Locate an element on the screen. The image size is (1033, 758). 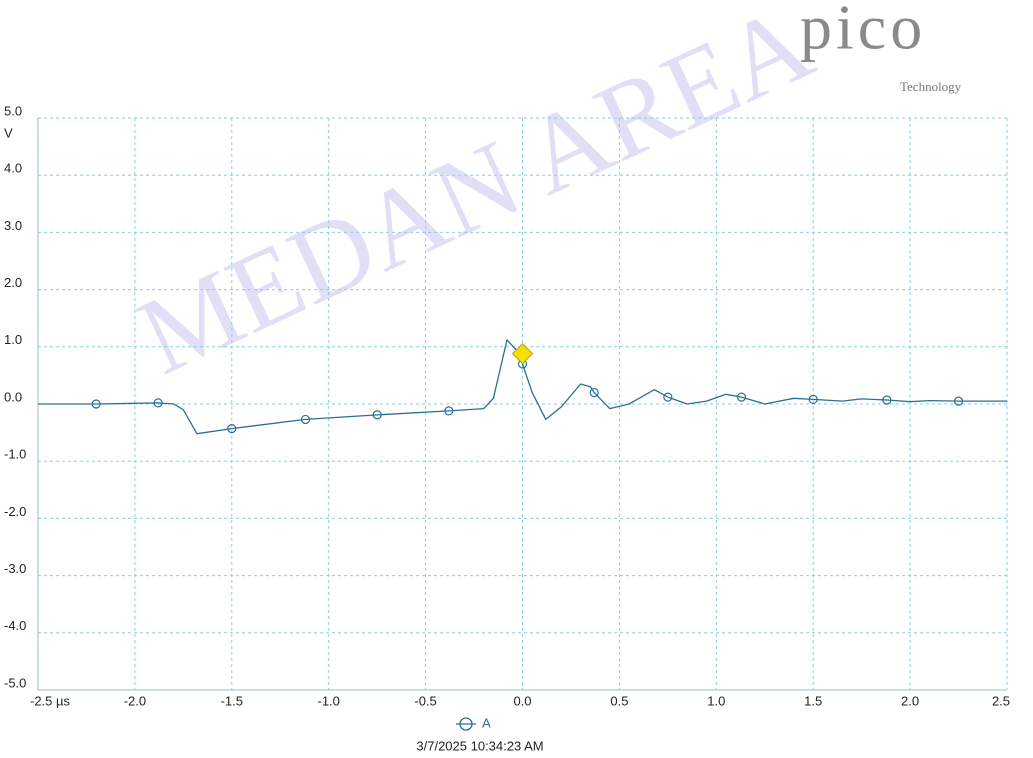
x-tick-label: 2.5 is located at coordinates (1001, 700).